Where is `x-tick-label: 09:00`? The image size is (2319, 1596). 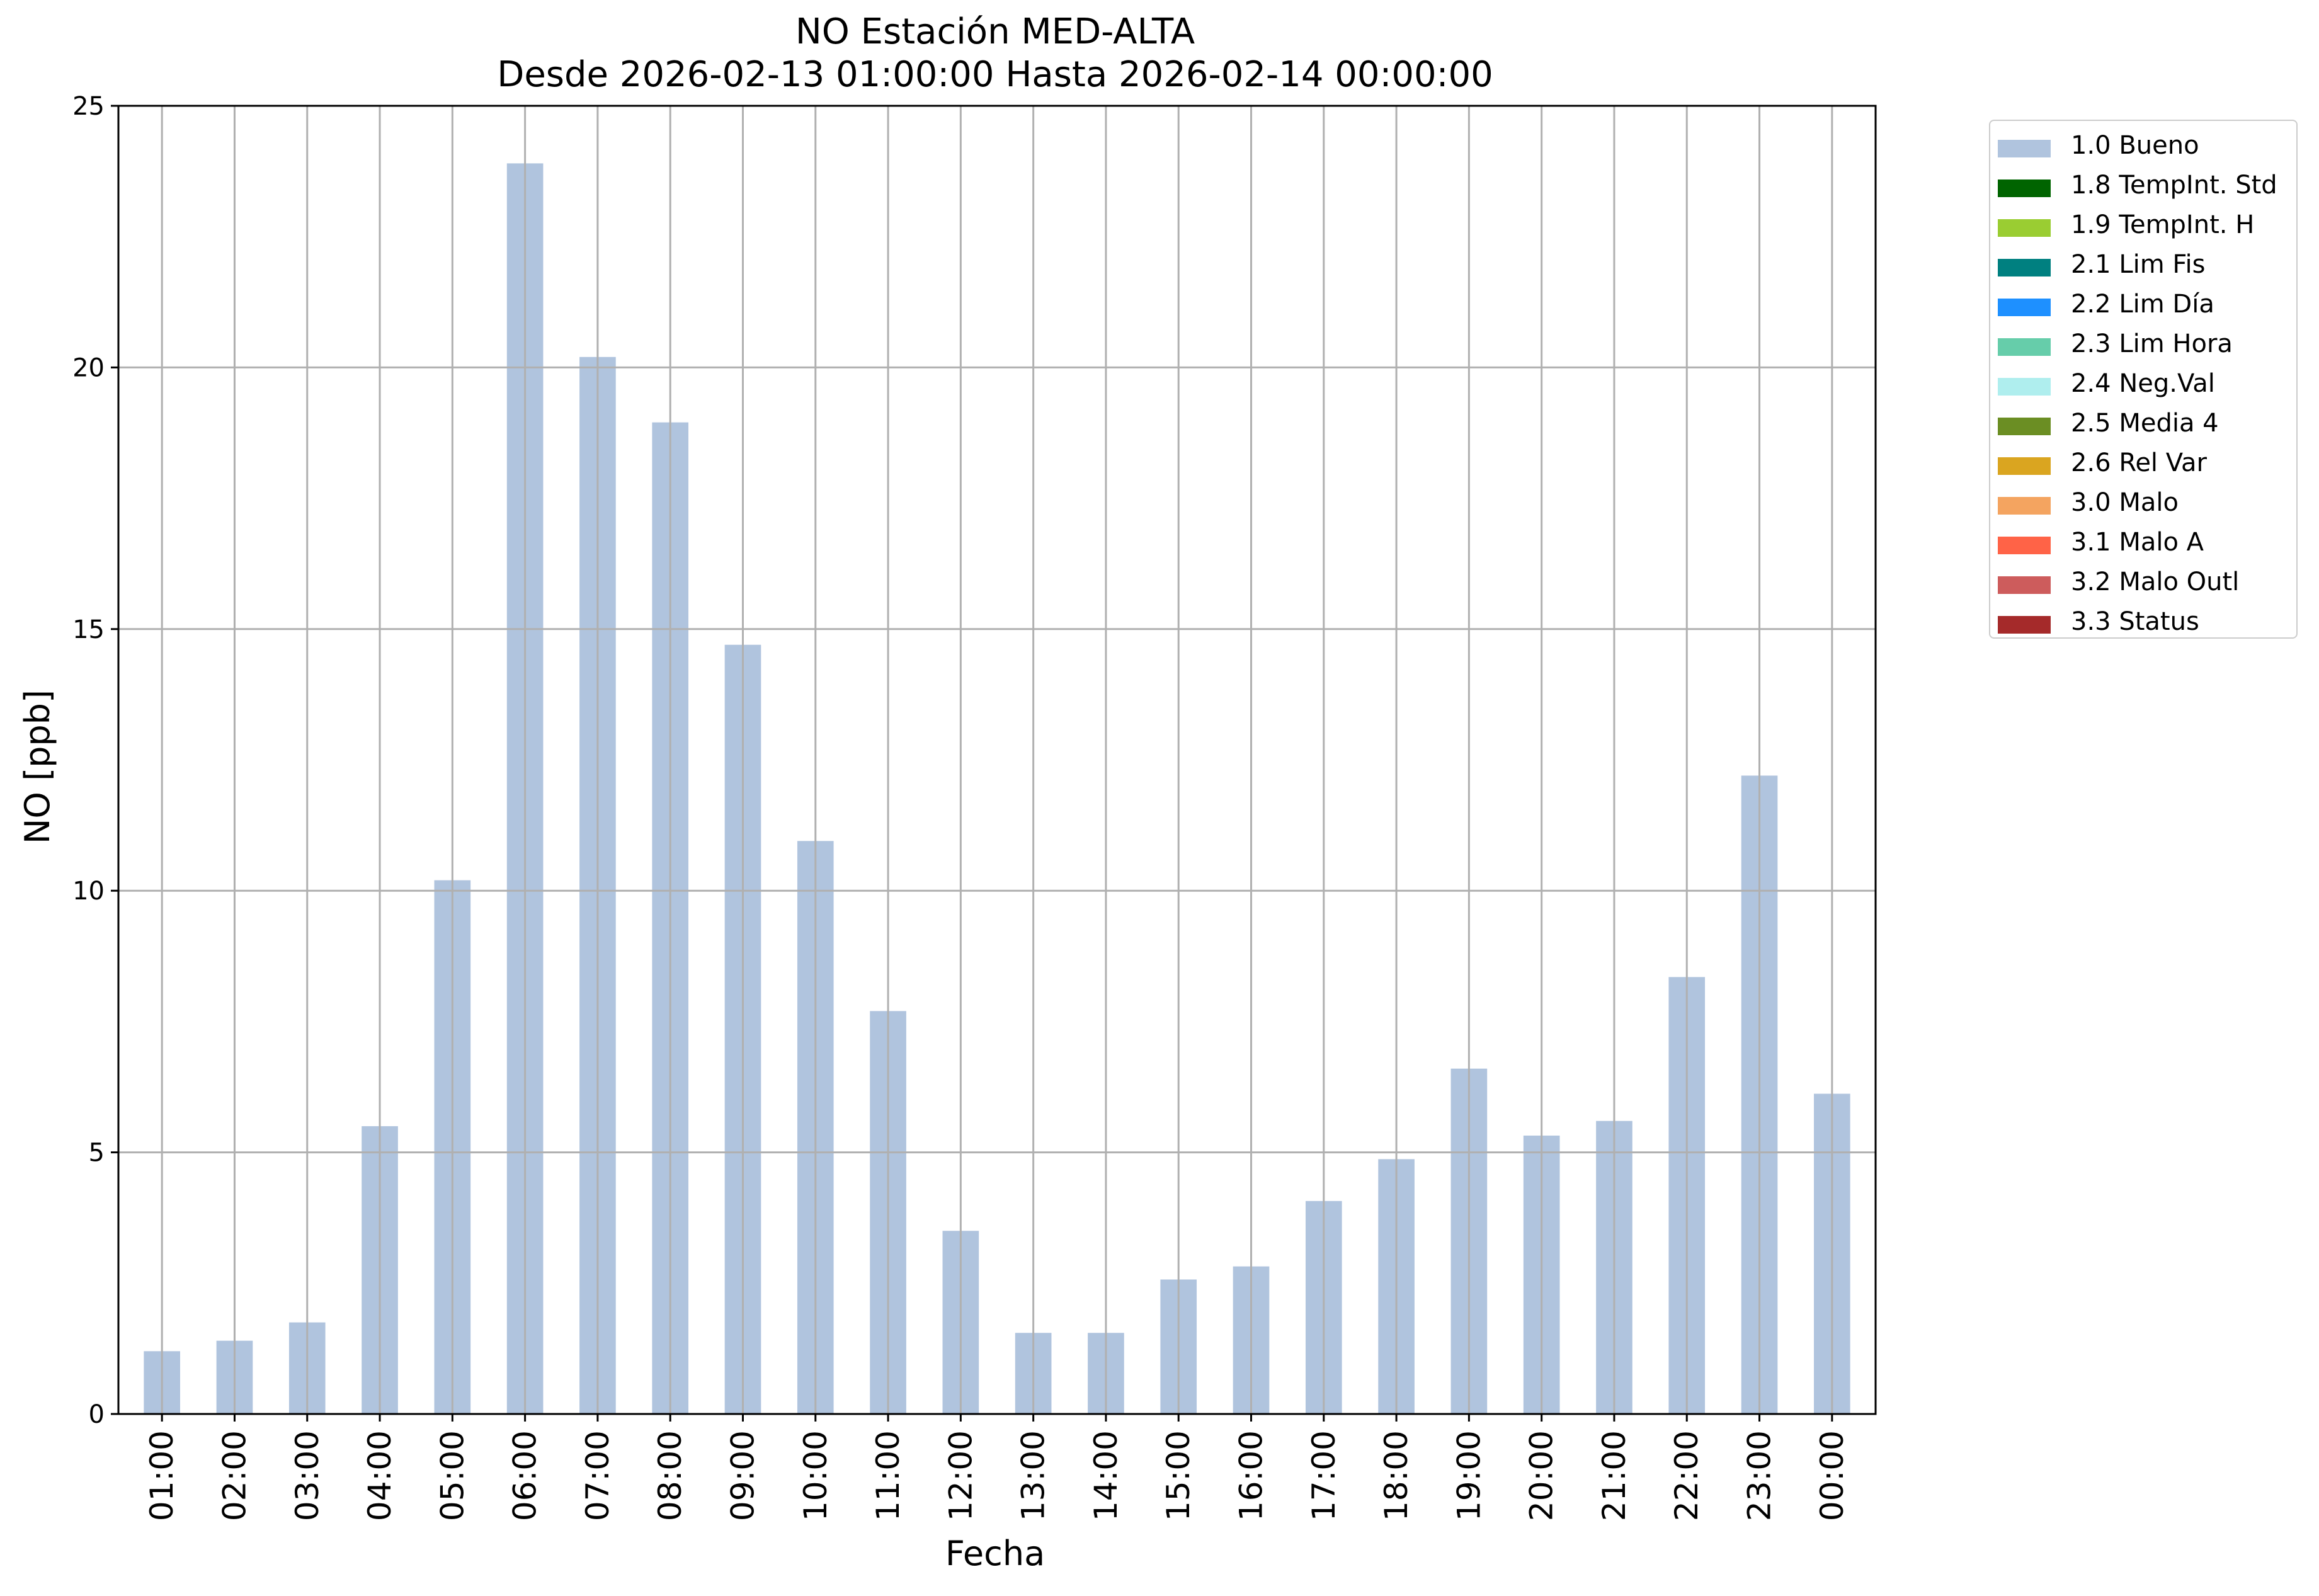
x-tick-label: 09:00 is located at coordinates (742, 1475).